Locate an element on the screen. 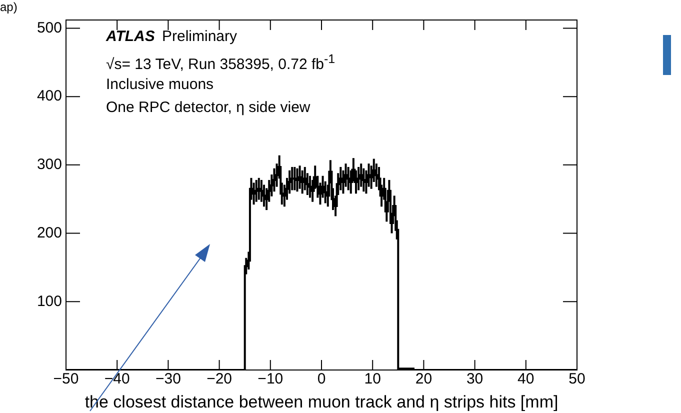  x-tick-label: −10 is located at coordinates (271, 379).